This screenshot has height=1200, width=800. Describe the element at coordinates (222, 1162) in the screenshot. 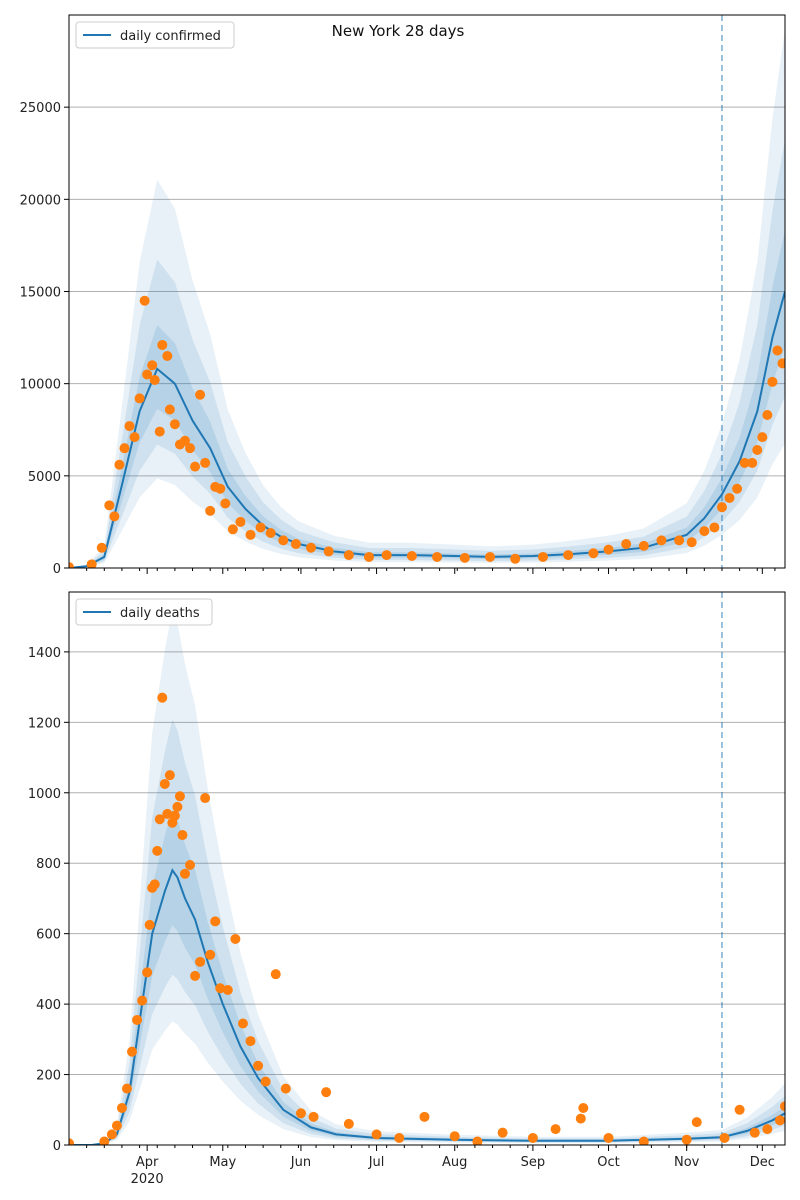

I see `x-tick-label: May` at that location.